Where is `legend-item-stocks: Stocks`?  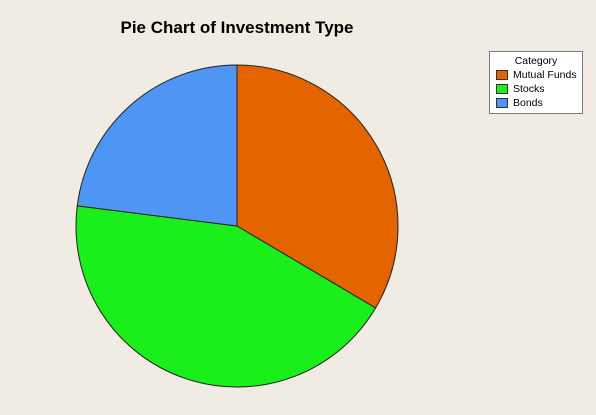 legend-item-stocks: Stocks is located at coordinates (536, 89).